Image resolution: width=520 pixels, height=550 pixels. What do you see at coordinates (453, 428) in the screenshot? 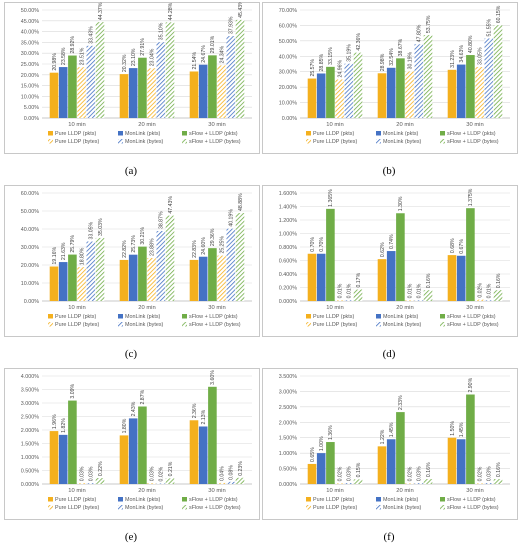
I see `data-label: 1.50%` at bounding box center [453, 428].